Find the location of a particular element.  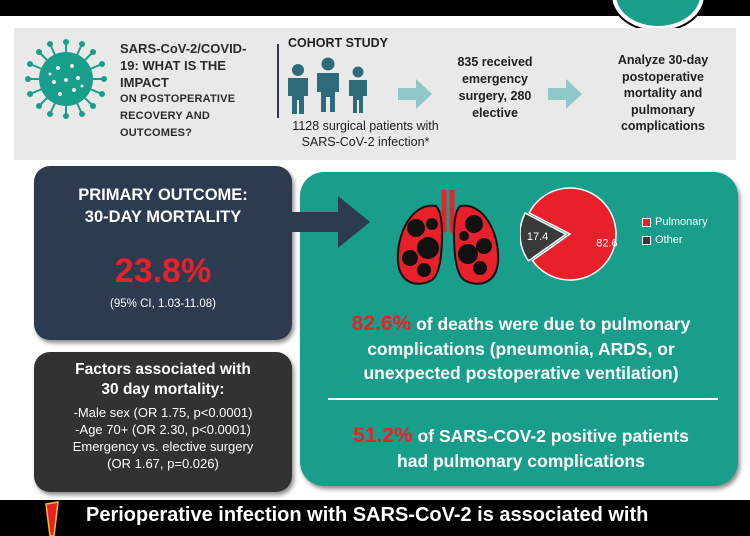

pie-slice-pulmonary is located at coordinates (572, 234).